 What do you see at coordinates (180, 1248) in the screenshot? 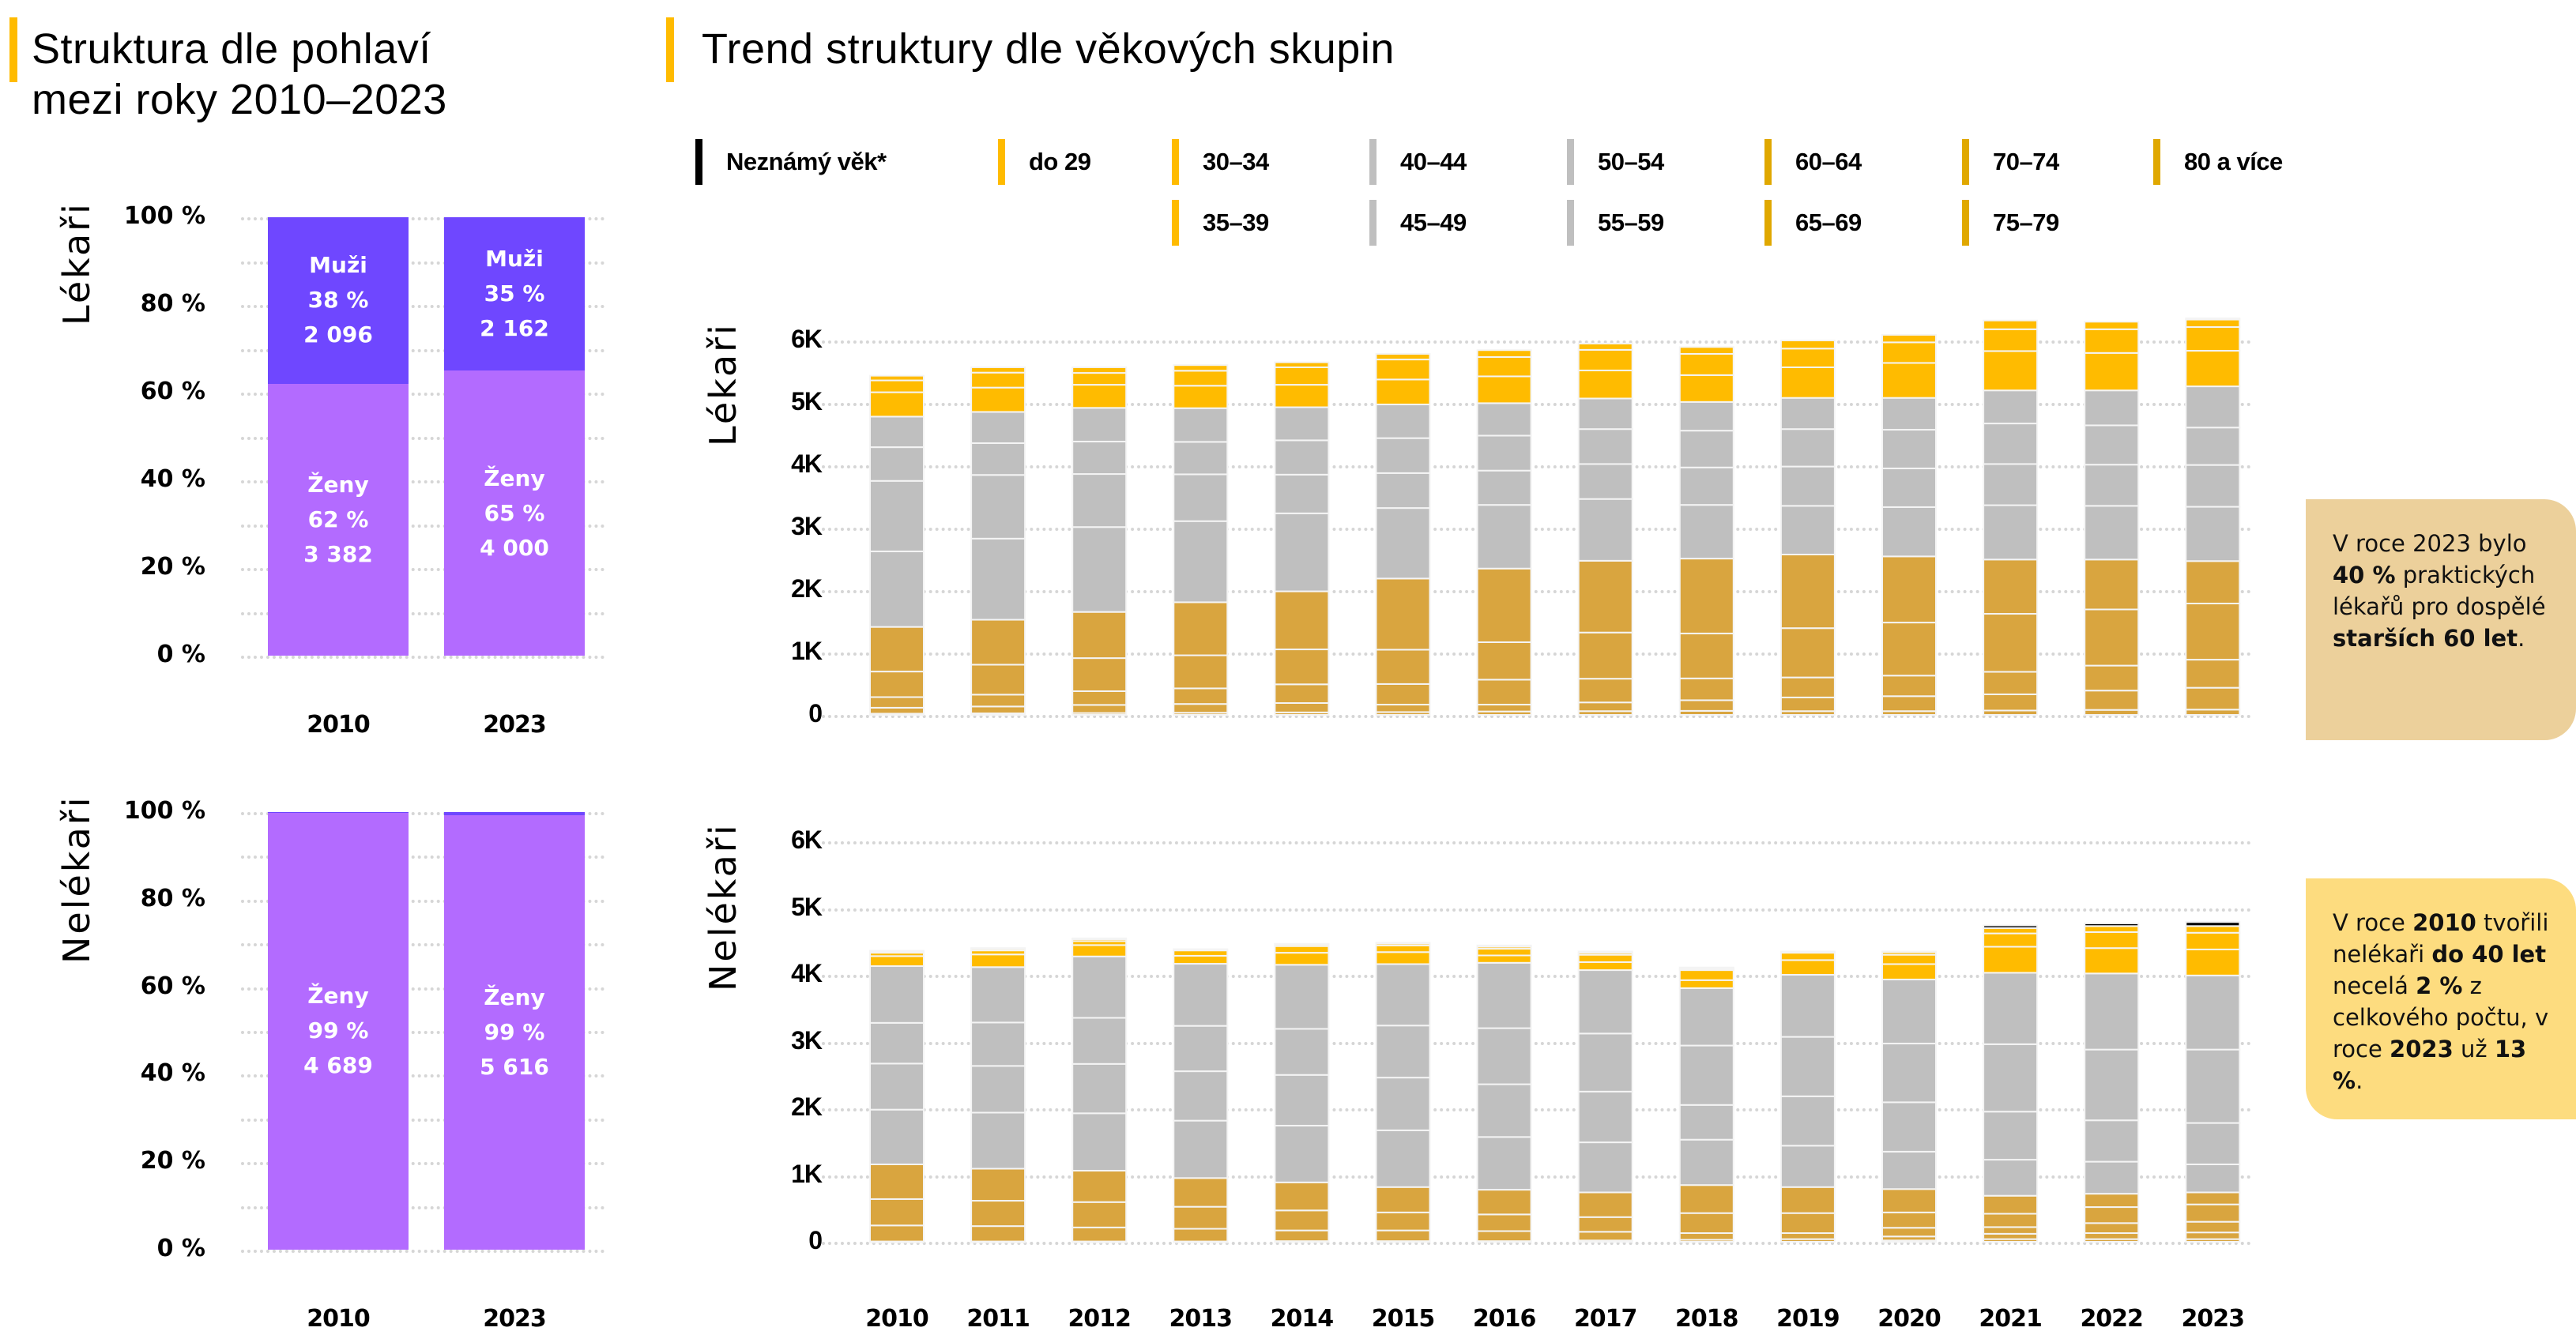
I see `y-tick-label: 0 %` at bounding box center [180, 1248].